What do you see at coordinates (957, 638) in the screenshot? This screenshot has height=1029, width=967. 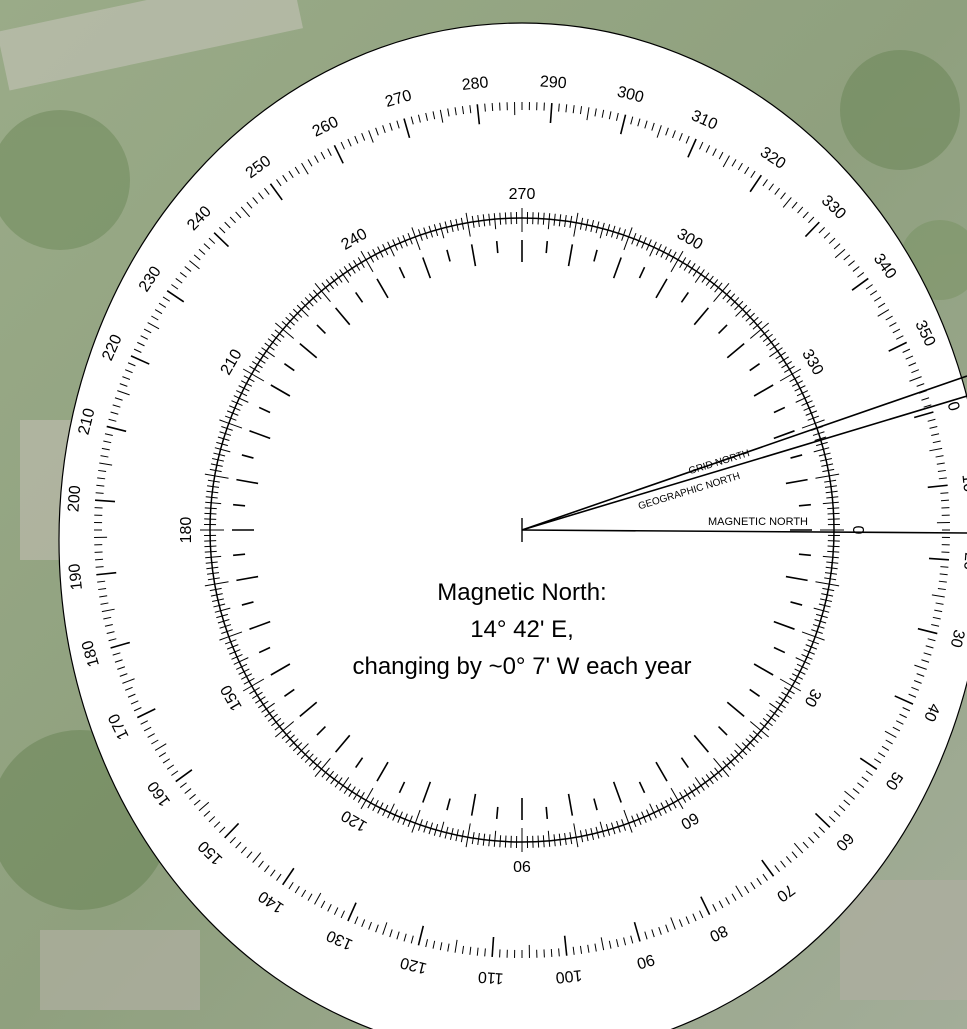 I see `outer-degree-label: 30` at bounding box center [957, 638].